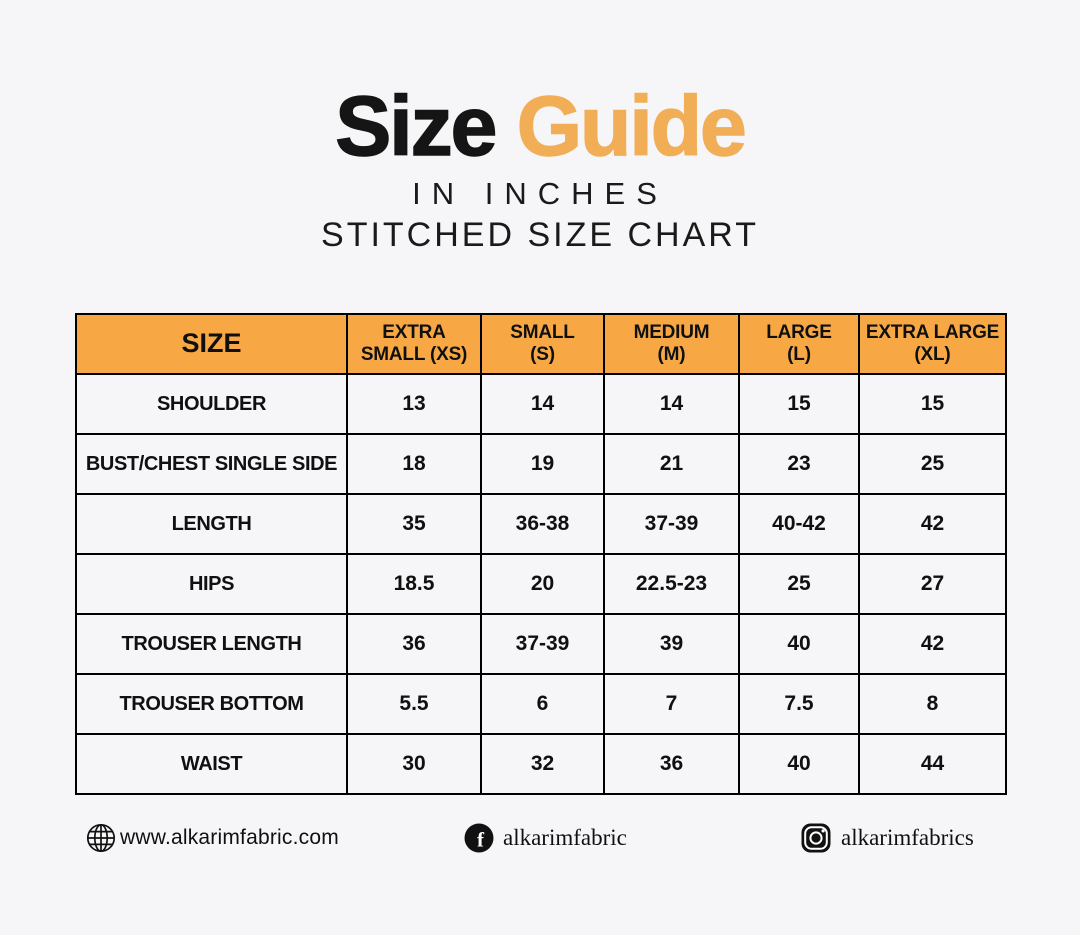 This screenshot has width=1080, height=935. What do you see at coordinates (799, 464) in the screenshot?
I see `table-cell: 23` at bounding box center [799, 464].